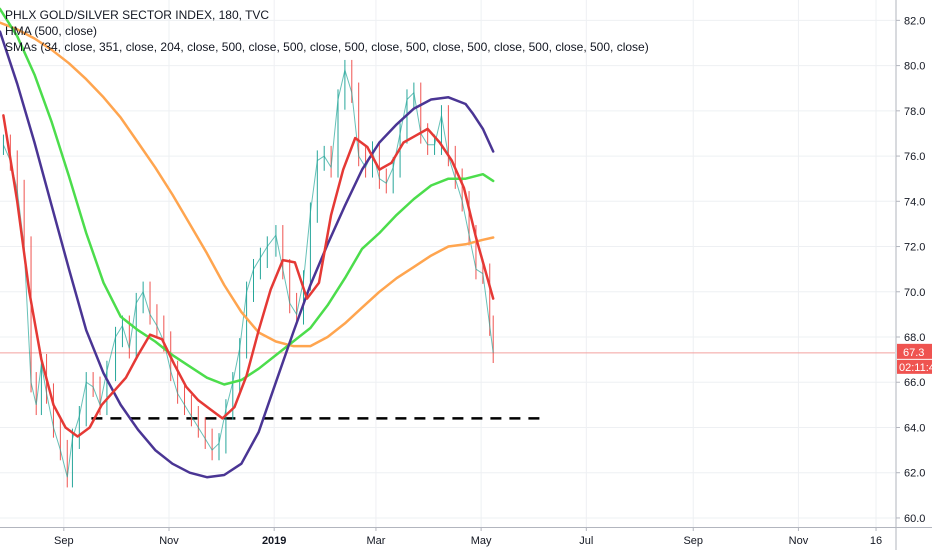 This screenshot has width=932, height=550. Describe the element at coordinates (481, 541) in the screenshot. I see `x-tick-label: May` at that location.